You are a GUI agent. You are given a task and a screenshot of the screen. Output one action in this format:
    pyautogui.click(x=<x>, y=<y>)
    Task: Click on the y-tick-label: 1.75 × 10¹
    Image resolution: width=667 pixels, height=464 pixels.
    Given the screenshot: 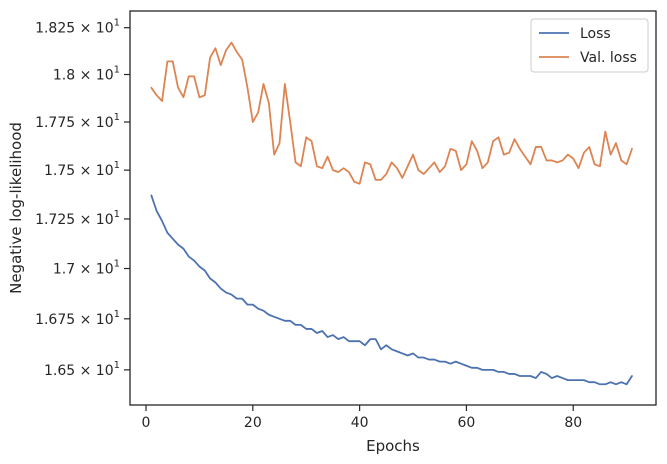 What is the action you would take?
    pyautogui.click(x=82, y=169)
    